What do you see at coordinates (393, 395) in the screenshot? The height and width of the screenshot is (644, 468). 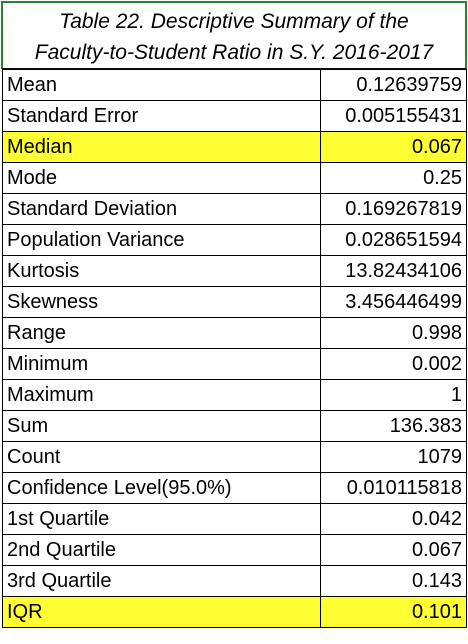 I see `stat-value-cell: 1` at bounding box center [393, 395].